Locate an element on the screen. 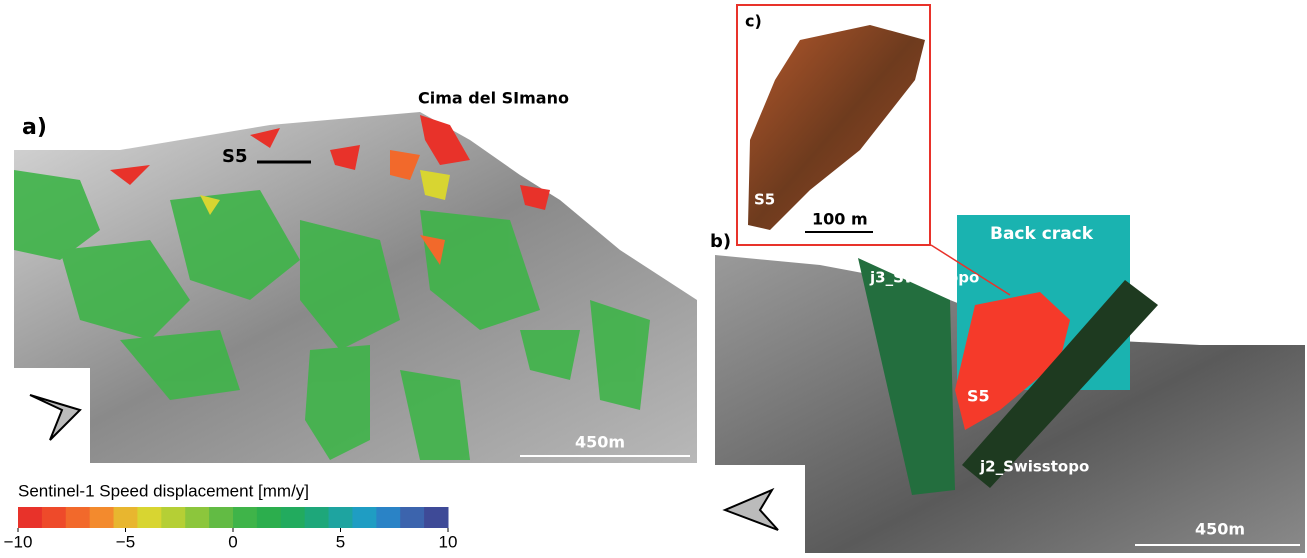 The image size is (1307, 558). plane-label: j2_Swisstopo is located at coordinates (1034, 467).